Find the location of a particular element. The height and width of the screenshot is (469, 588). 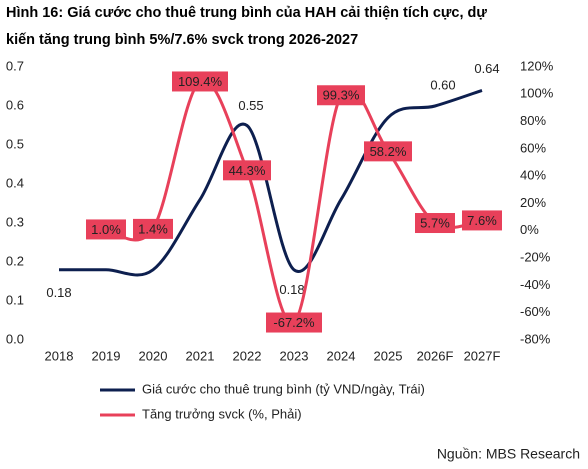

data-label: 0.60 is located at coordinates (442, 84).